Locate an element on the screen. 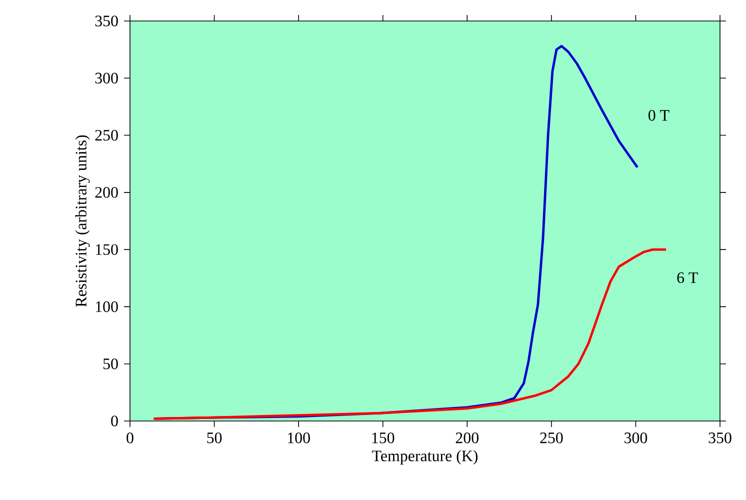 This screenshot has width=746, height=500. y-tick-label: 50 is located at coordinates (110, 364).